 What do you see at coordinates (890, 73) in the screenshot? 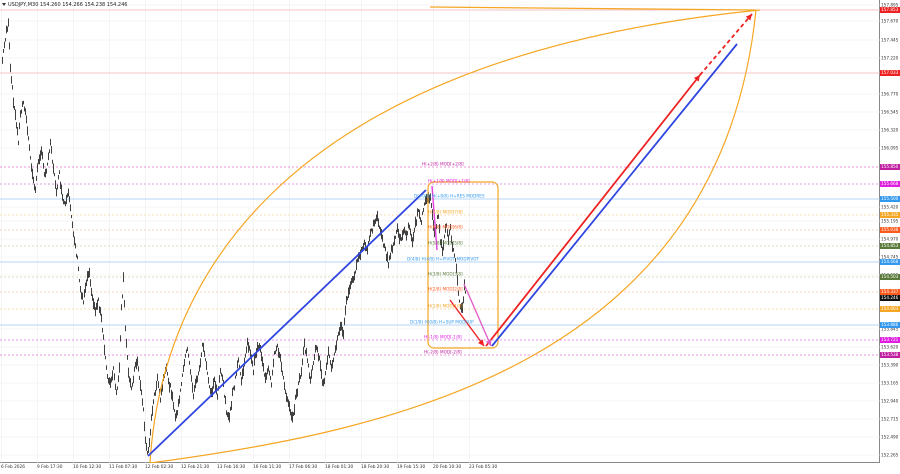
I see `price-level-badge: 157.033` at bounding box center [890, 73].